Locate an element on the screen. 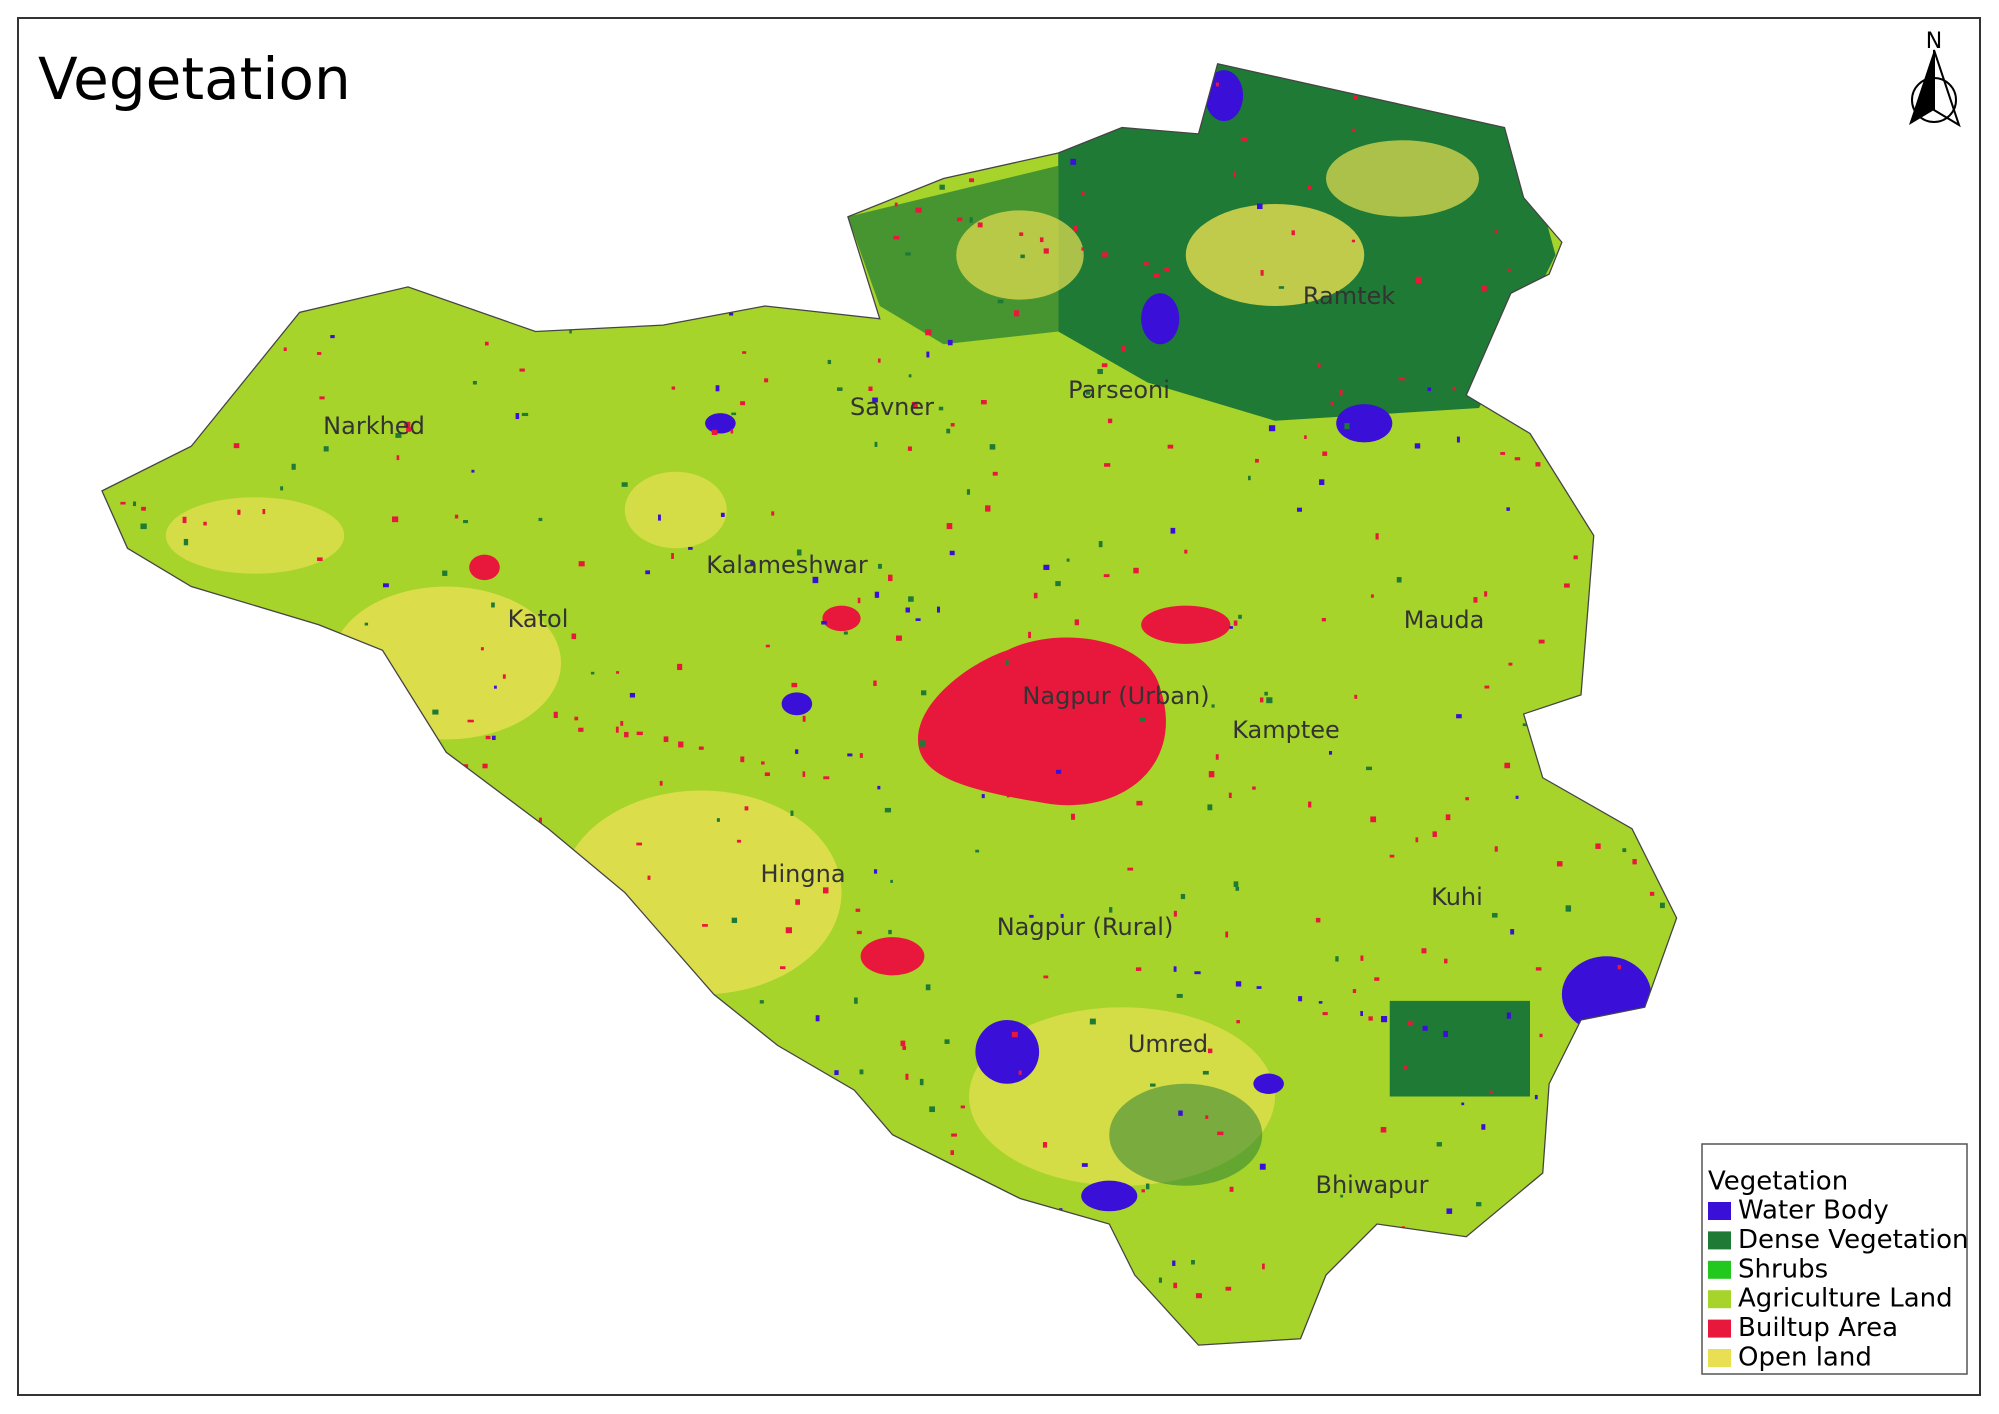 The height and width of the screenshot is (1414, 1999). legend-label: Shrubs is located at coordinates (1783, 1269).